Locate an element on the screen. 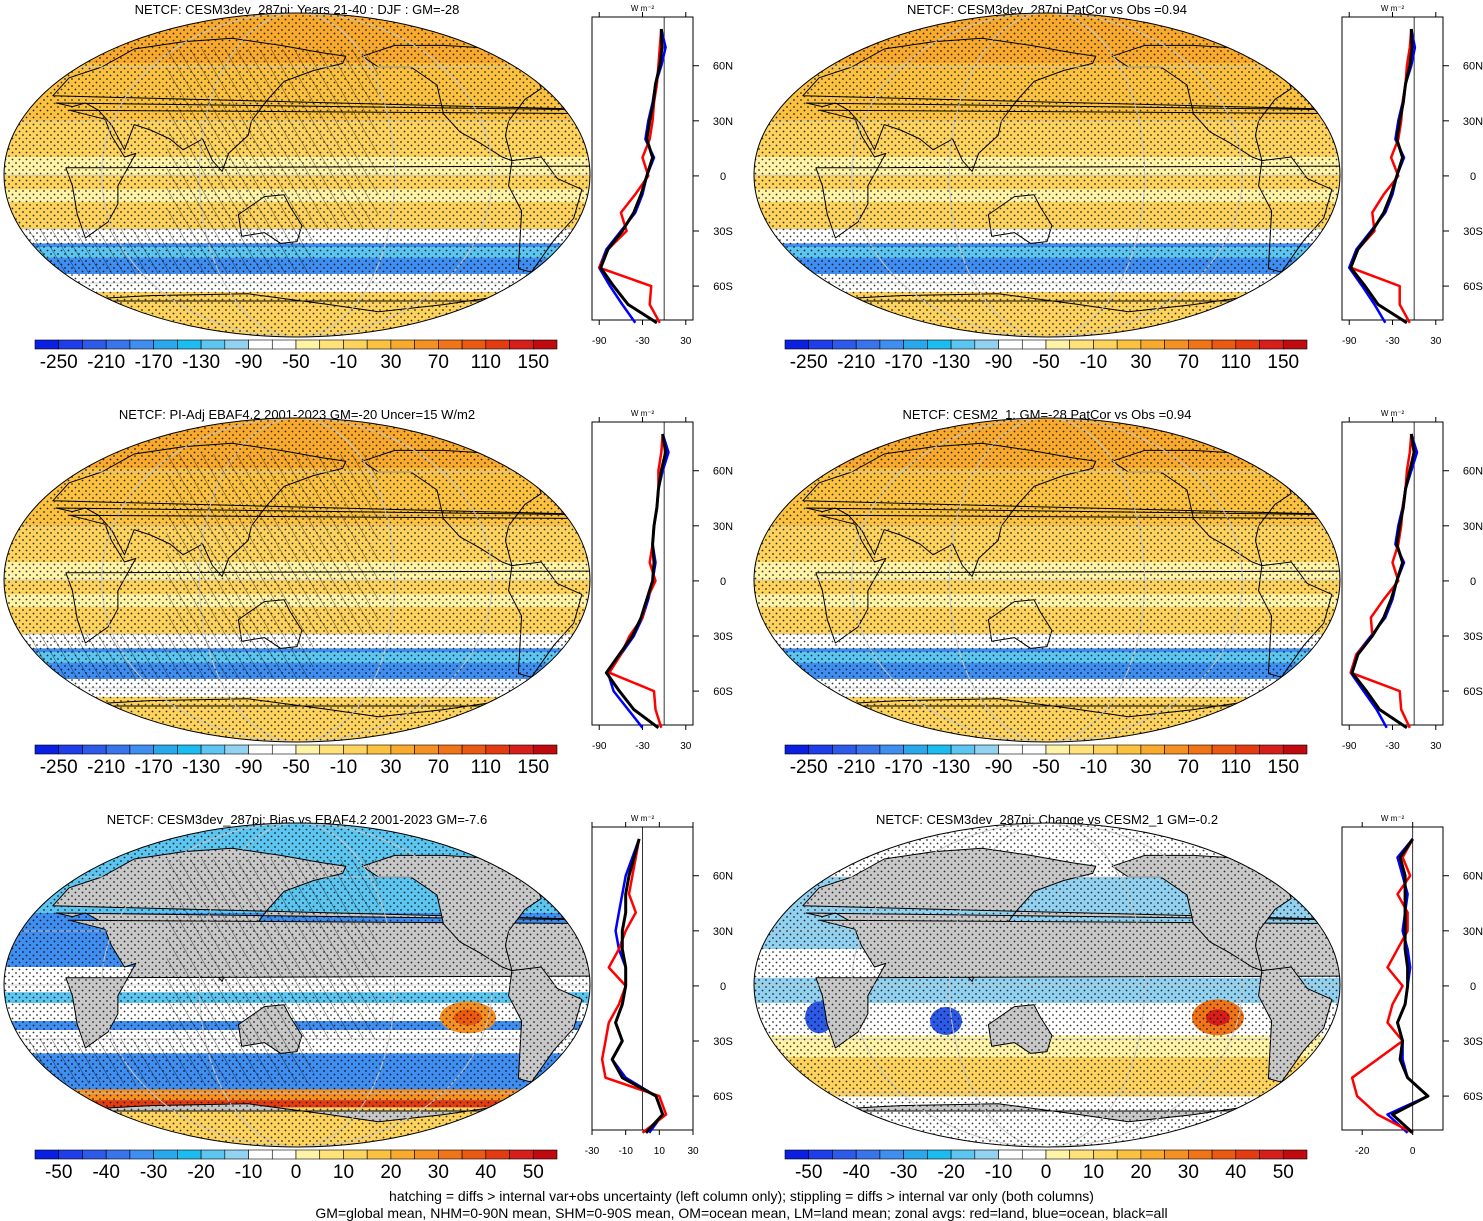  colorbar-tick-label: 50 is located at coordinates (1283, 1172).